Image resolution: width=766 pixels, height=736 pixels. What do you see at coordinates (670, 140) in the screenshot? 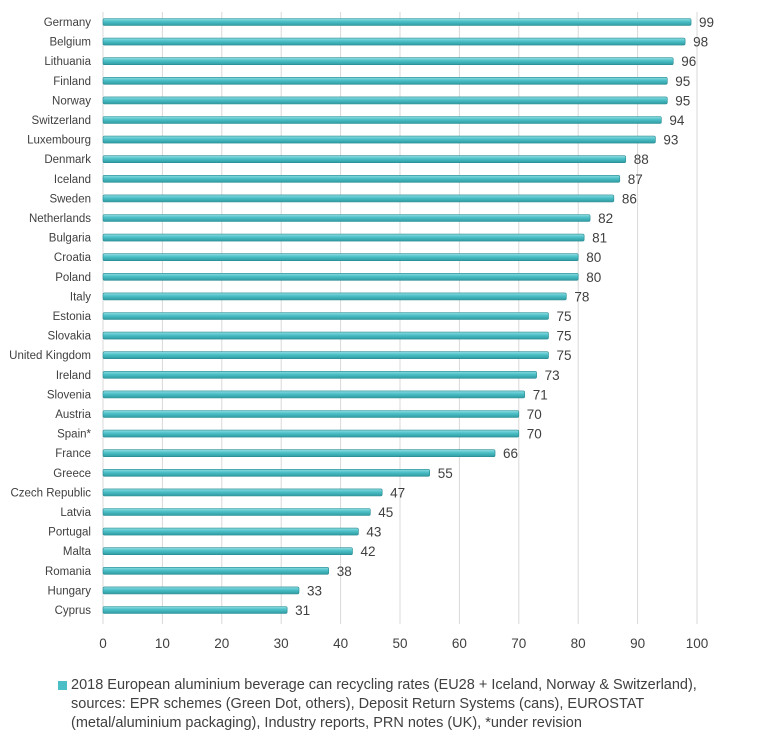
I see `value-label: 93` at bounding box center [670, 140].